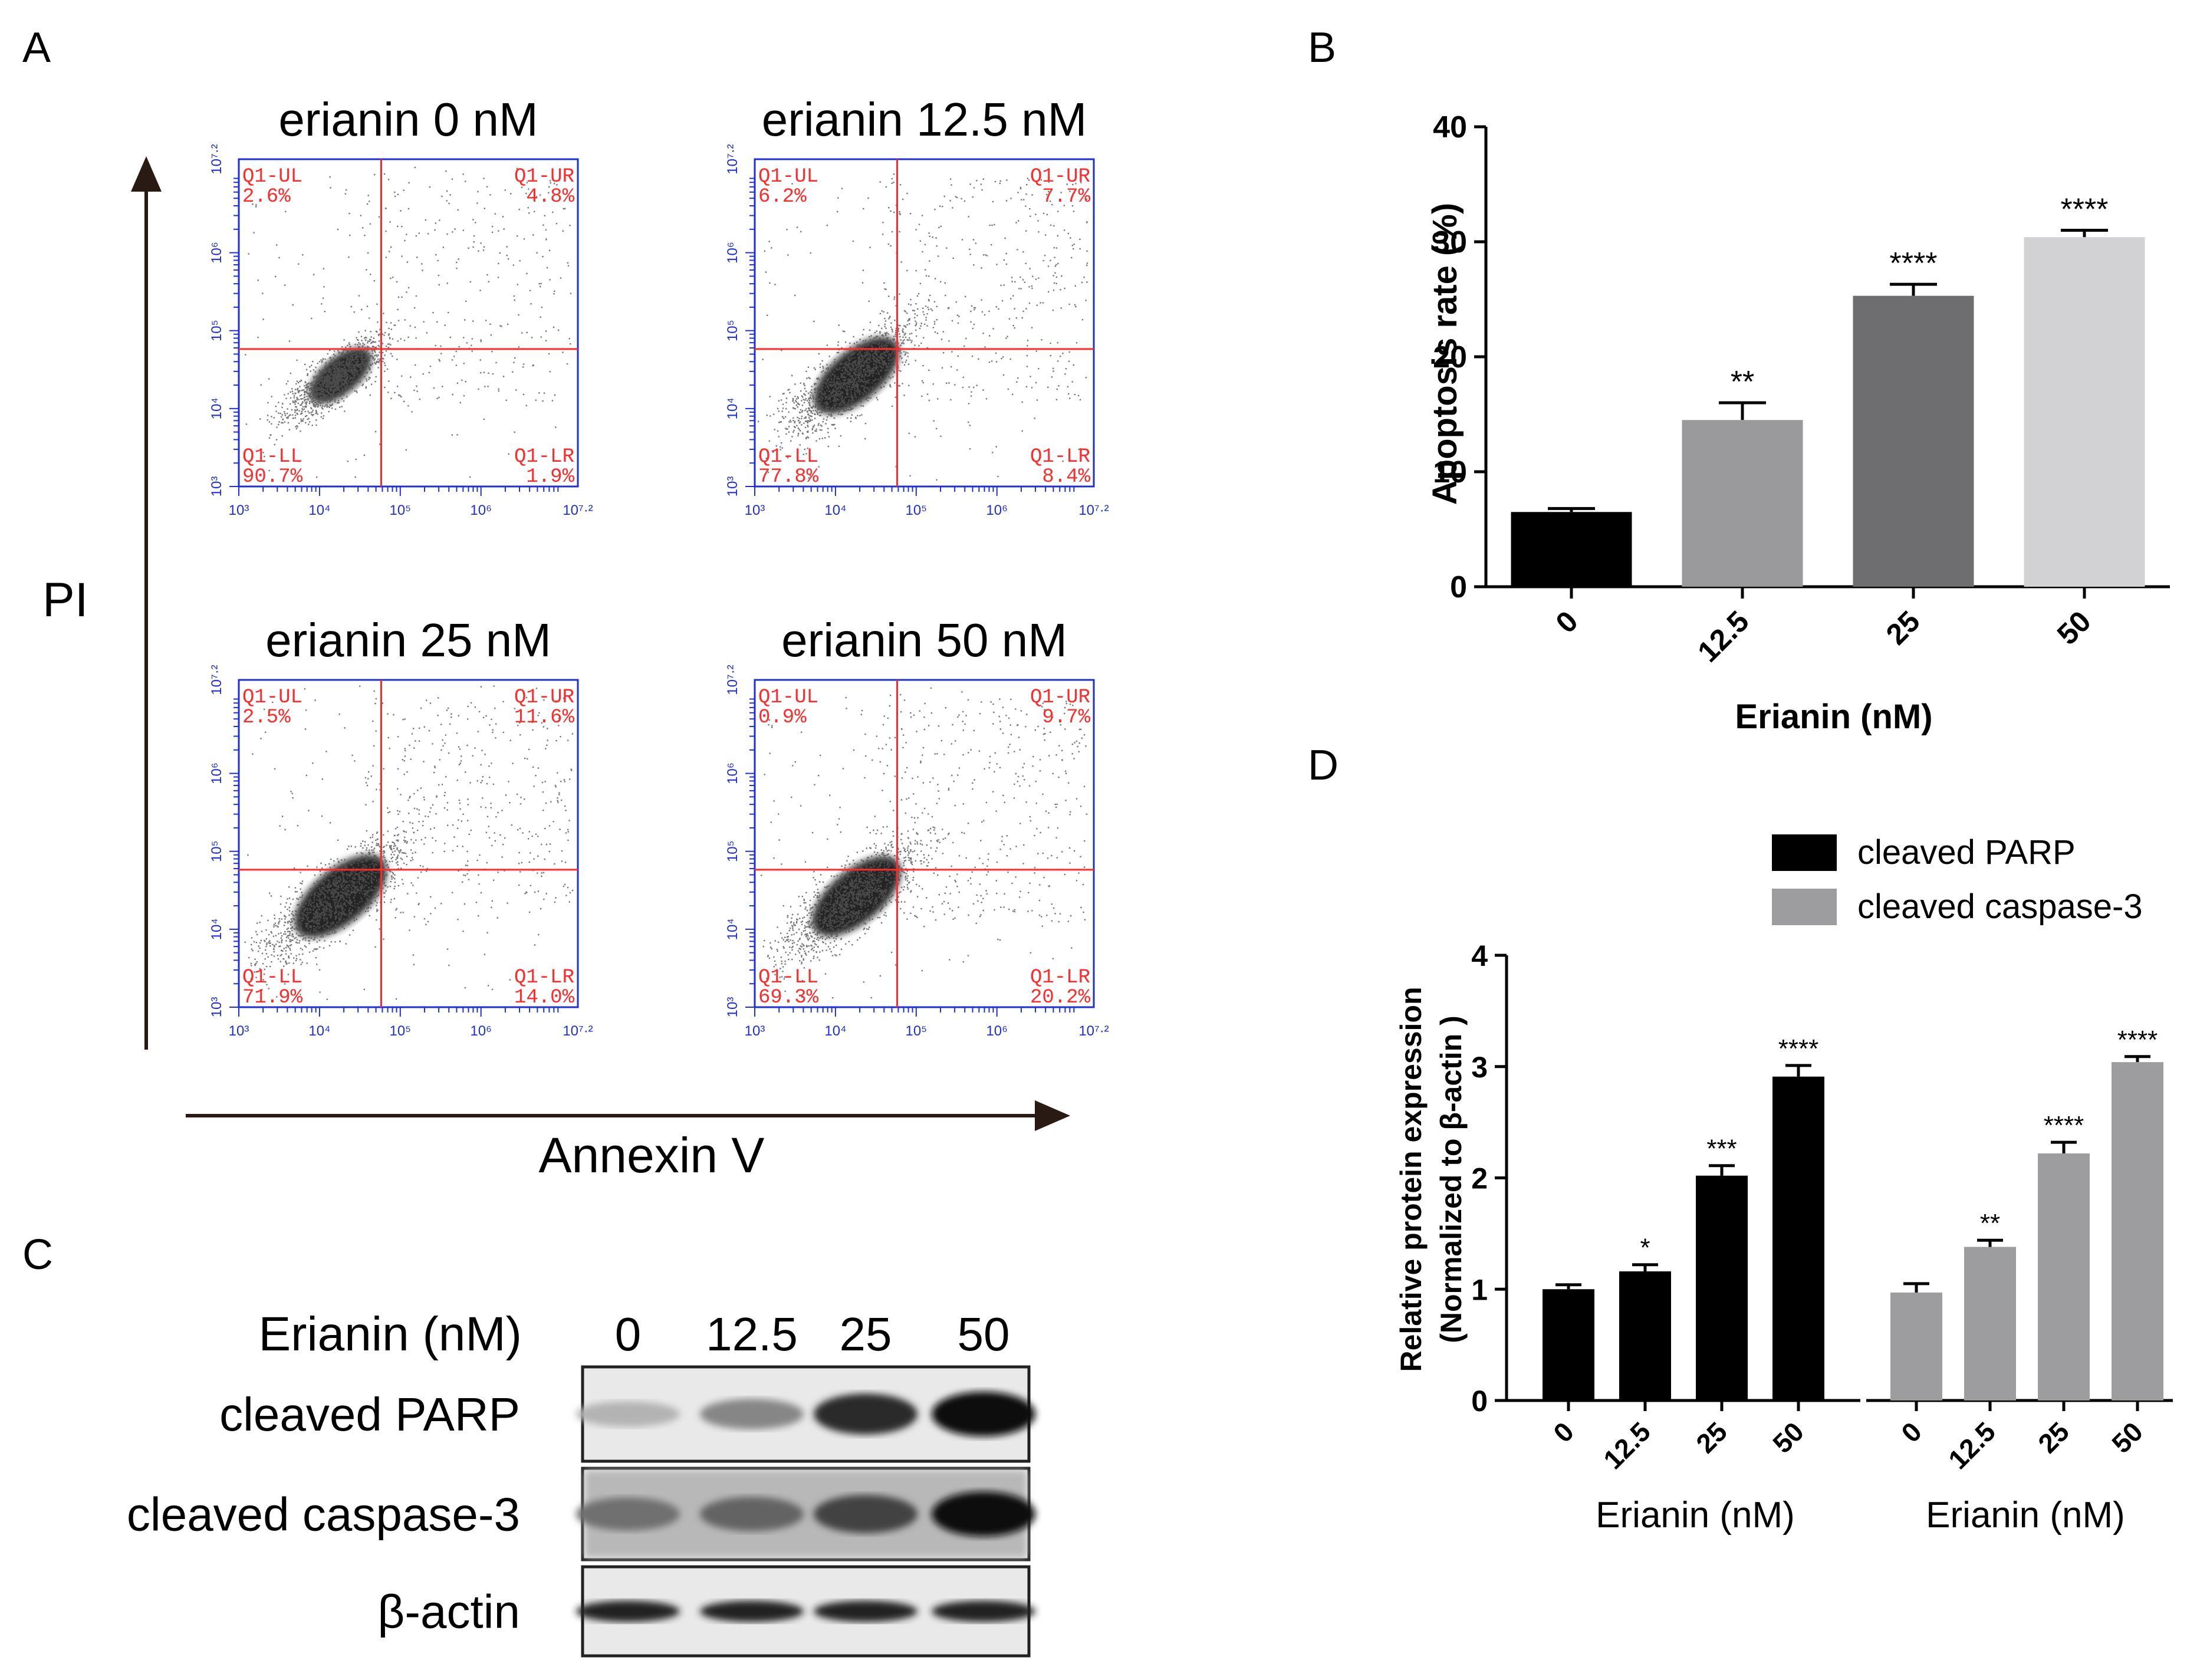 The width and height of the screenshot is (2210, 1680). I want to click on y-axis-title: Apoptosis rate (%), so click(1445, 354).